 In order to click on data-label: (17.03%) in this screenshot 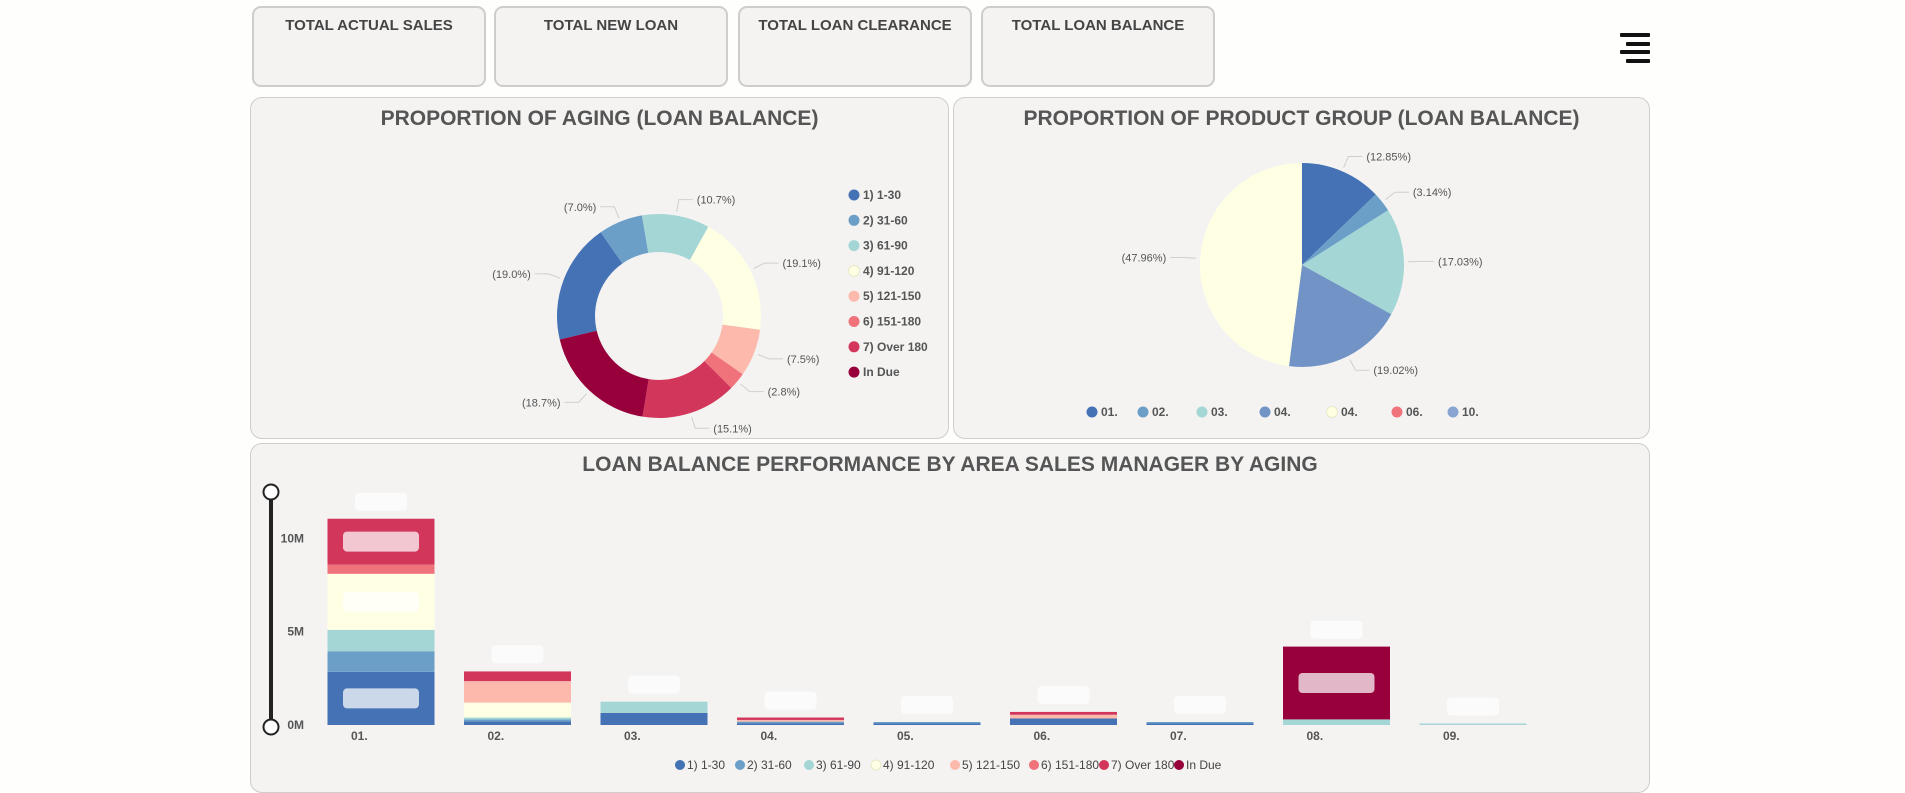, I will do `click(1460, 262)`.